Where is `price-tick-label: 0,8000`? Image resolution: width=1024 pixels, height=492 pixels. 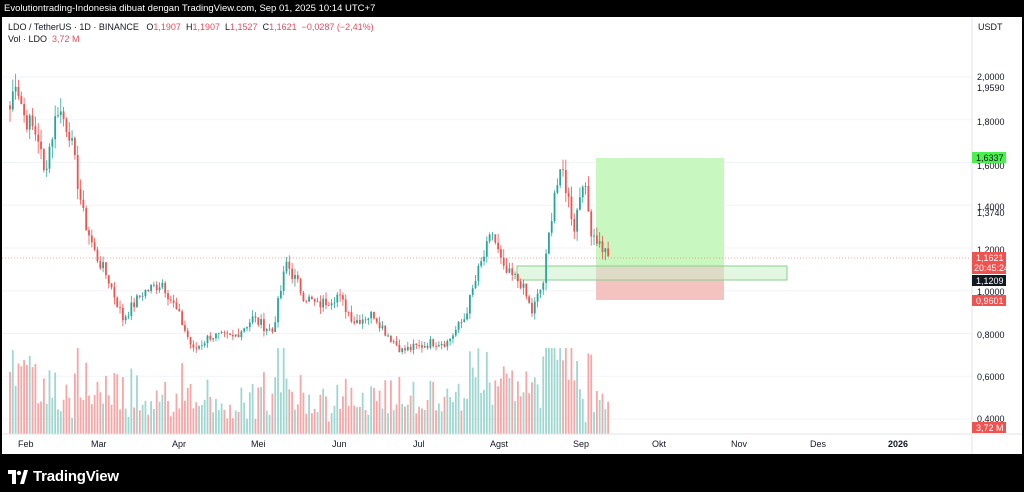 price-tick-label: 0,8000 is located at coordinates (991, 335).